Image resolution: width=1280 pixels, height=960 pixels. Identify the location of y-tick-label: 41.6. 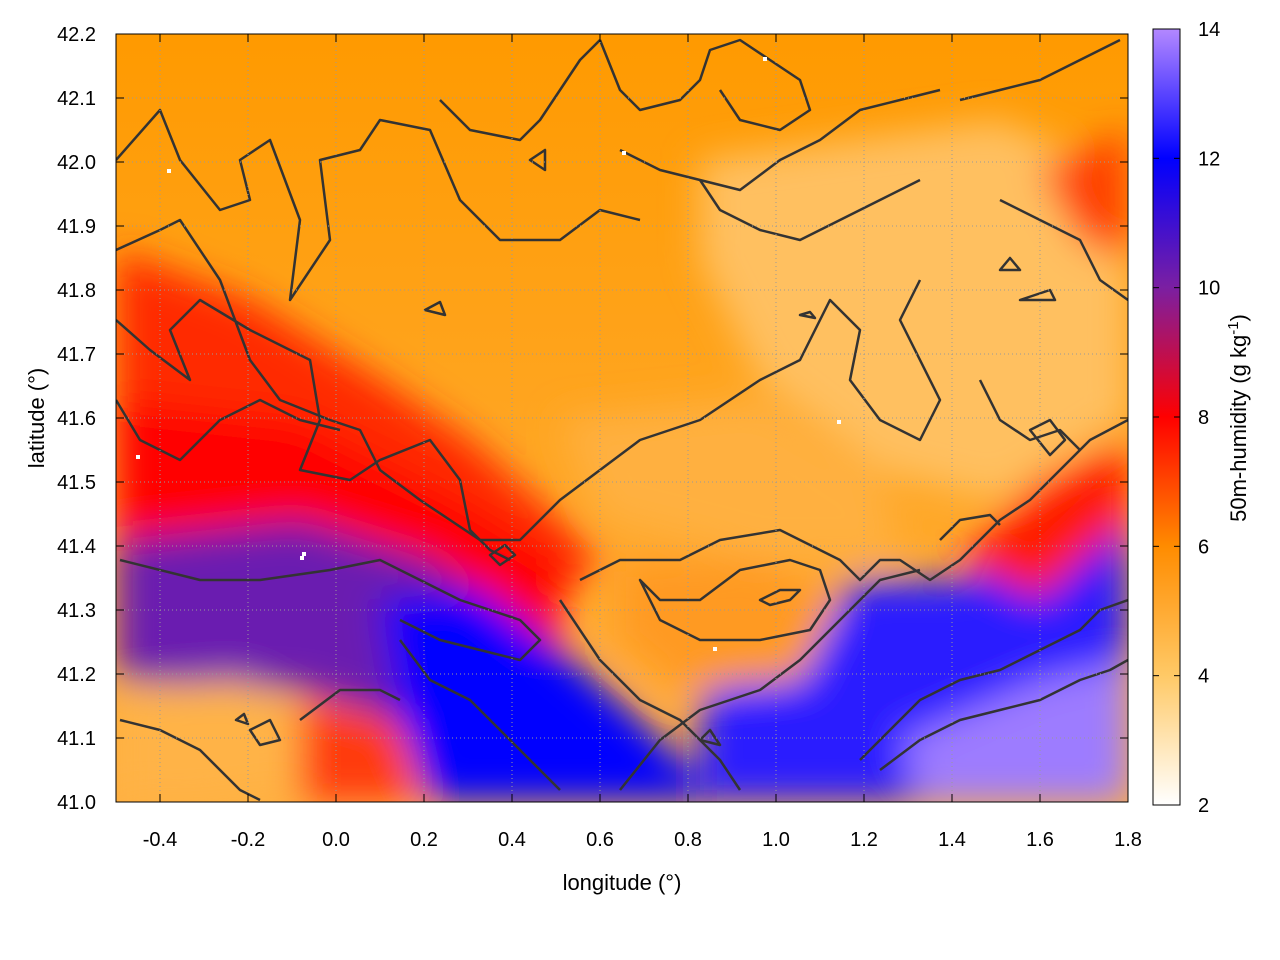
(76, 419).